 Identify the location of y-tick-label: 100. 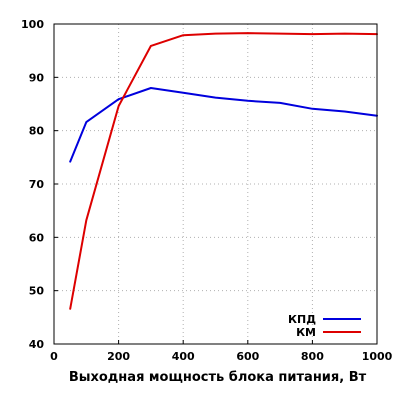
(32, 24).